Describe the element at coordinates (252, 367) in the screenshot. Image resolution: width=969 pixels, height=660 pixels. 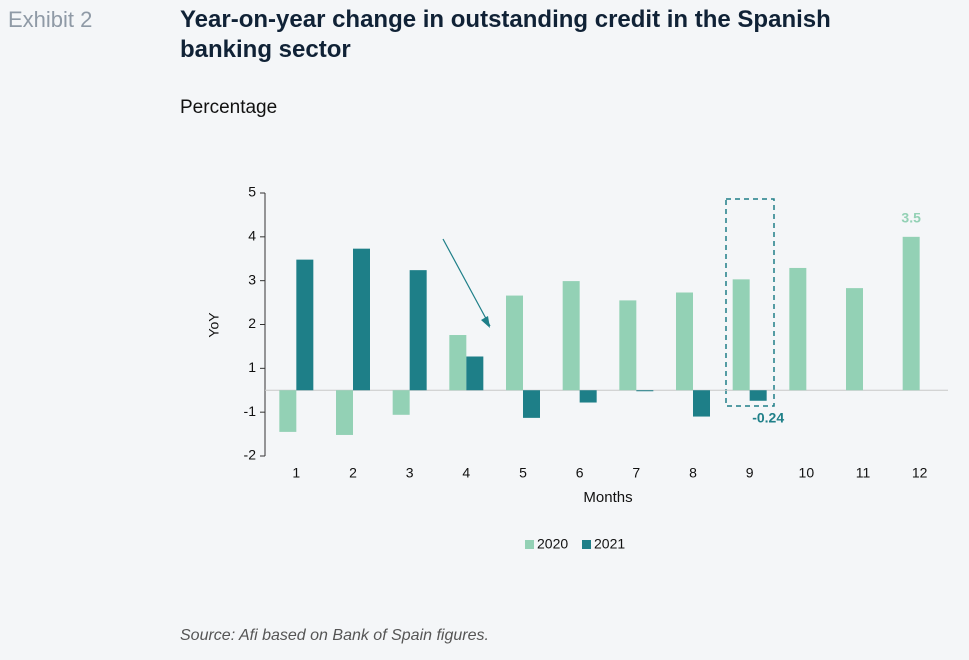
I see `y-tick-label: 1` at that location.